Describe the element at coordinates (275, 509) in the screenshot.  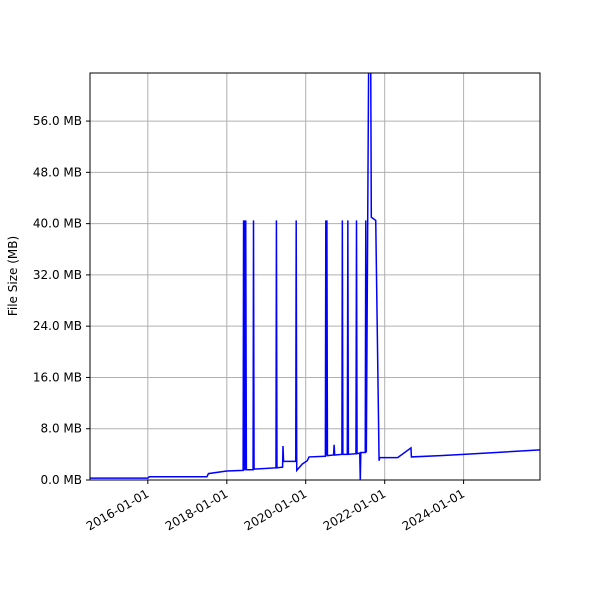
I see `x-tick-label: 2020-01-01` at that location.